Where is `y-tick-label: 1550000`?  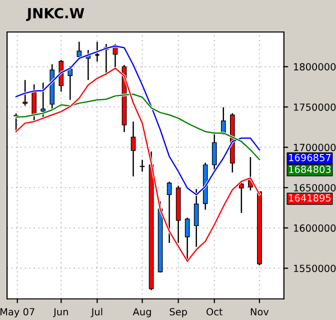
y-tick-label: 1550000 is located at coordinates (315, 268).